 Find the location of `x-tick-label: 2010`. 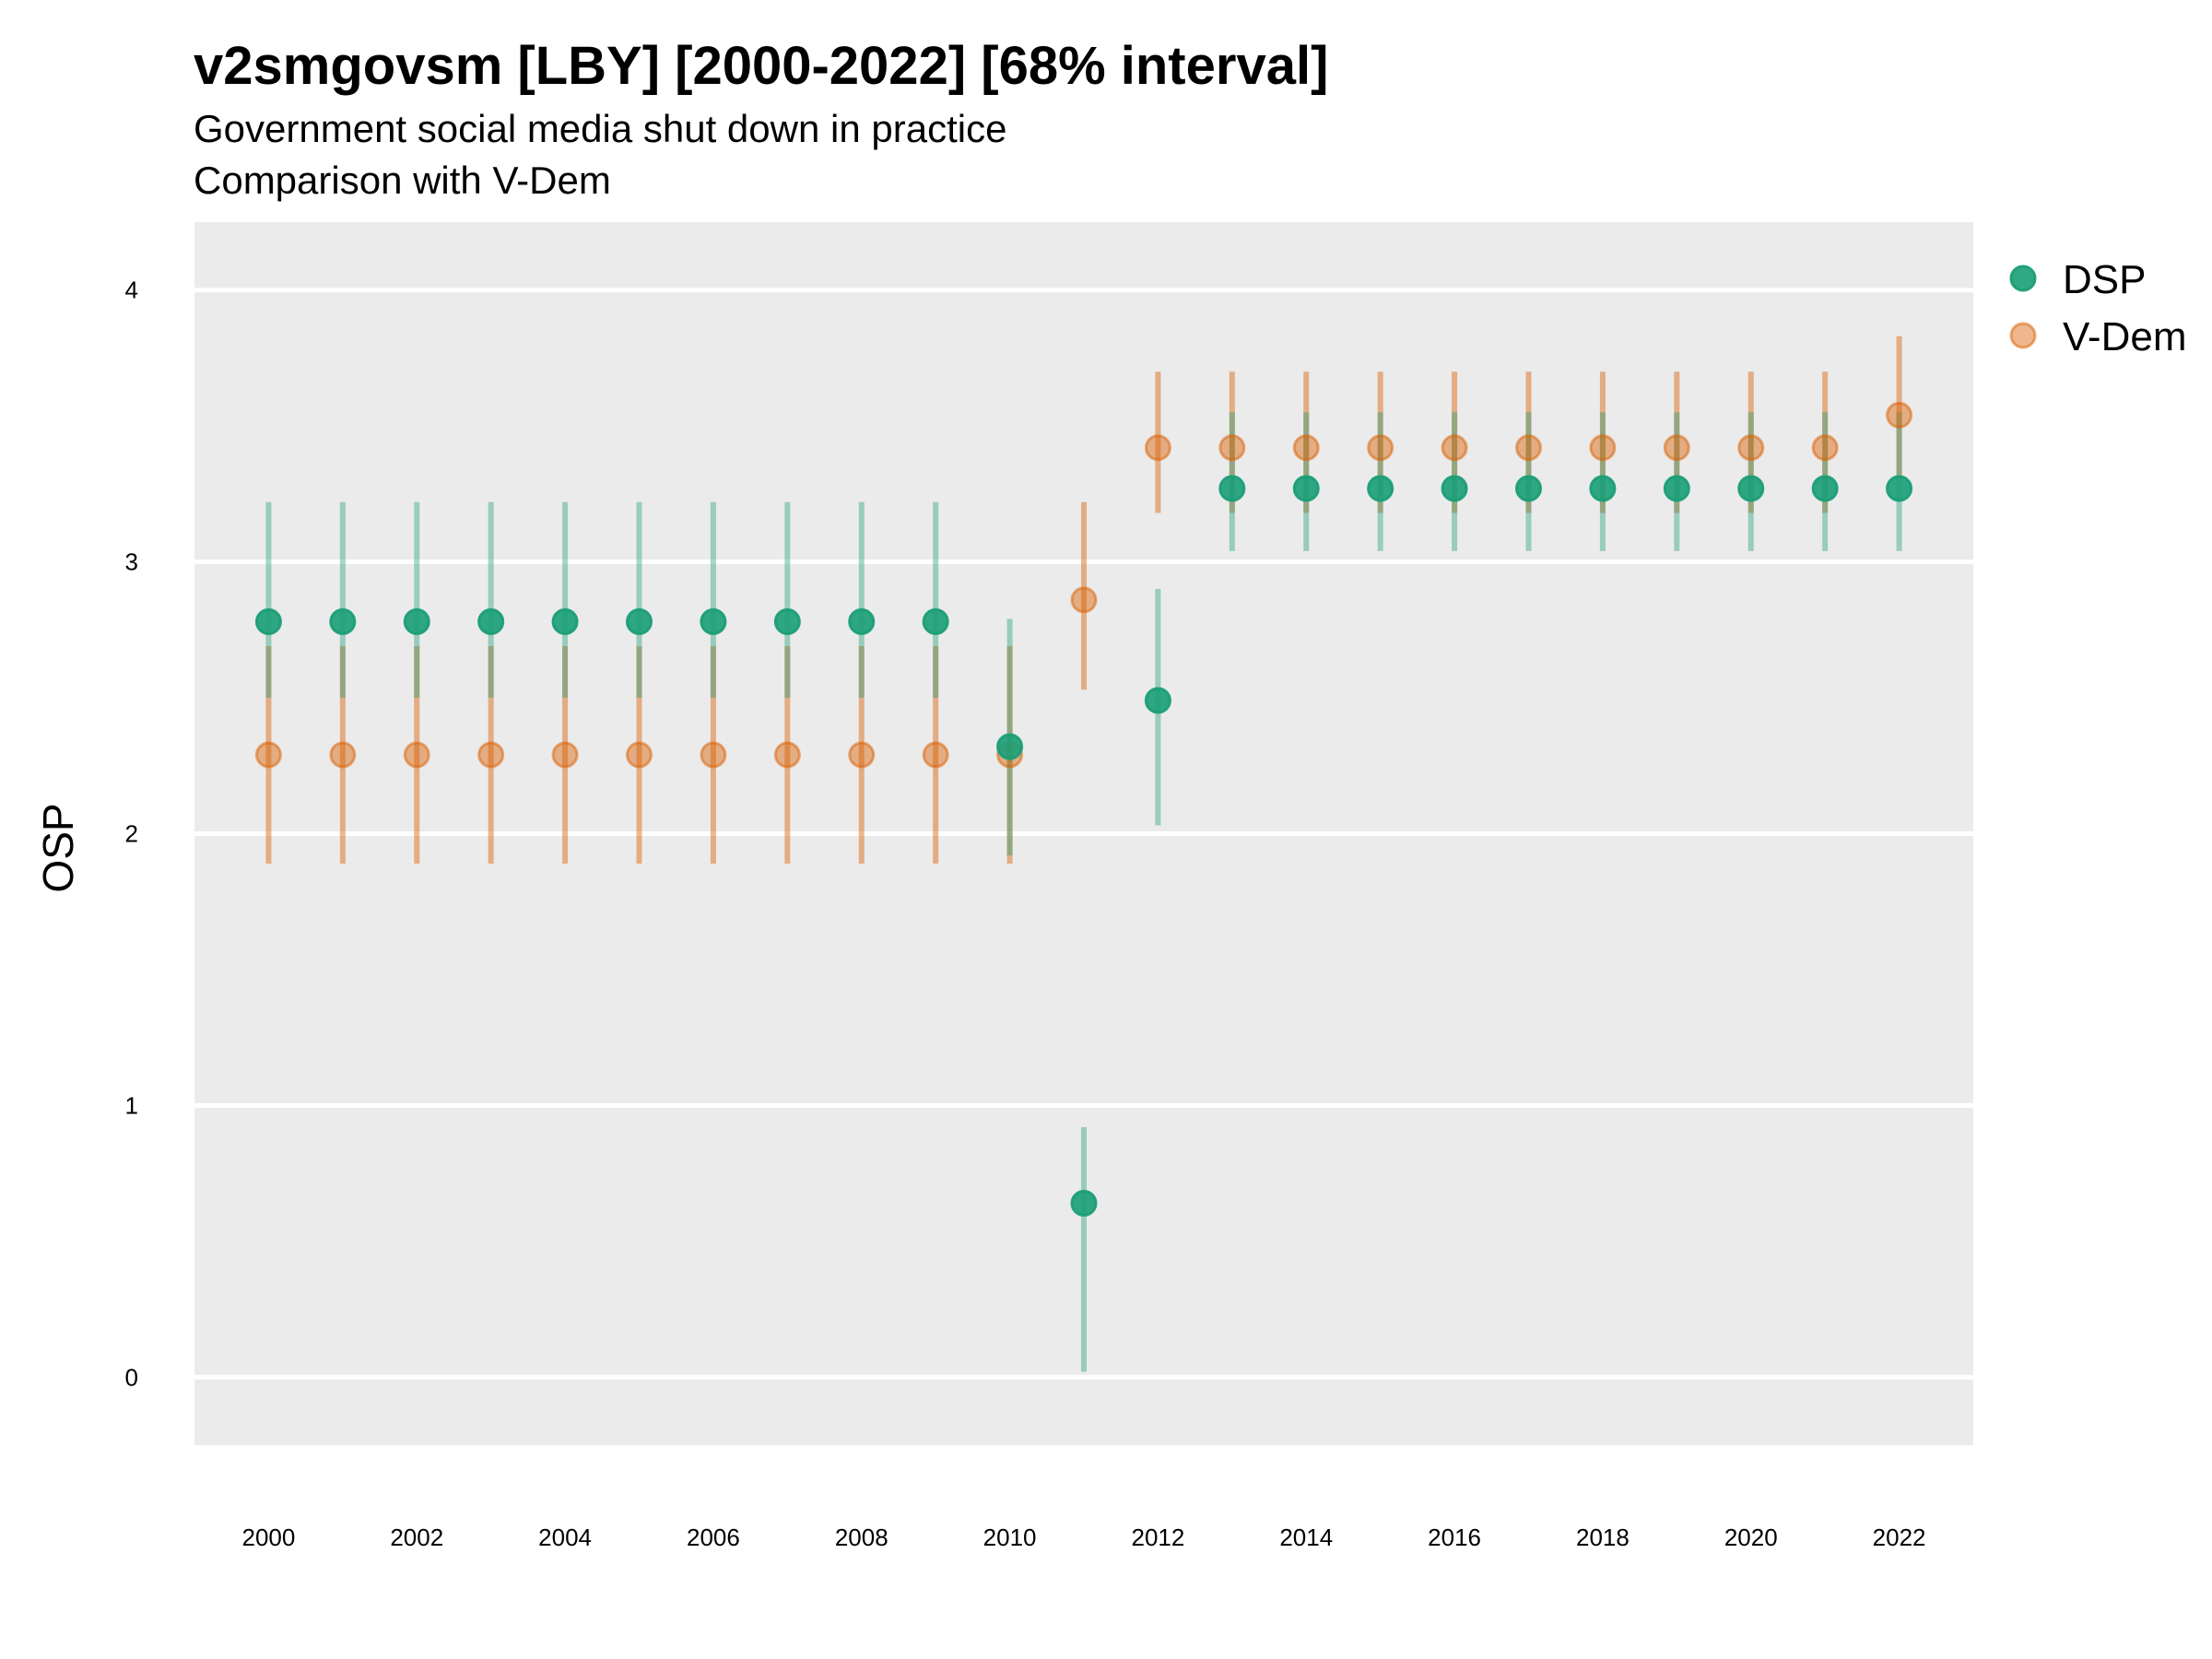

x-tick-label: 2010 is located at coordinates (1010, 1537).